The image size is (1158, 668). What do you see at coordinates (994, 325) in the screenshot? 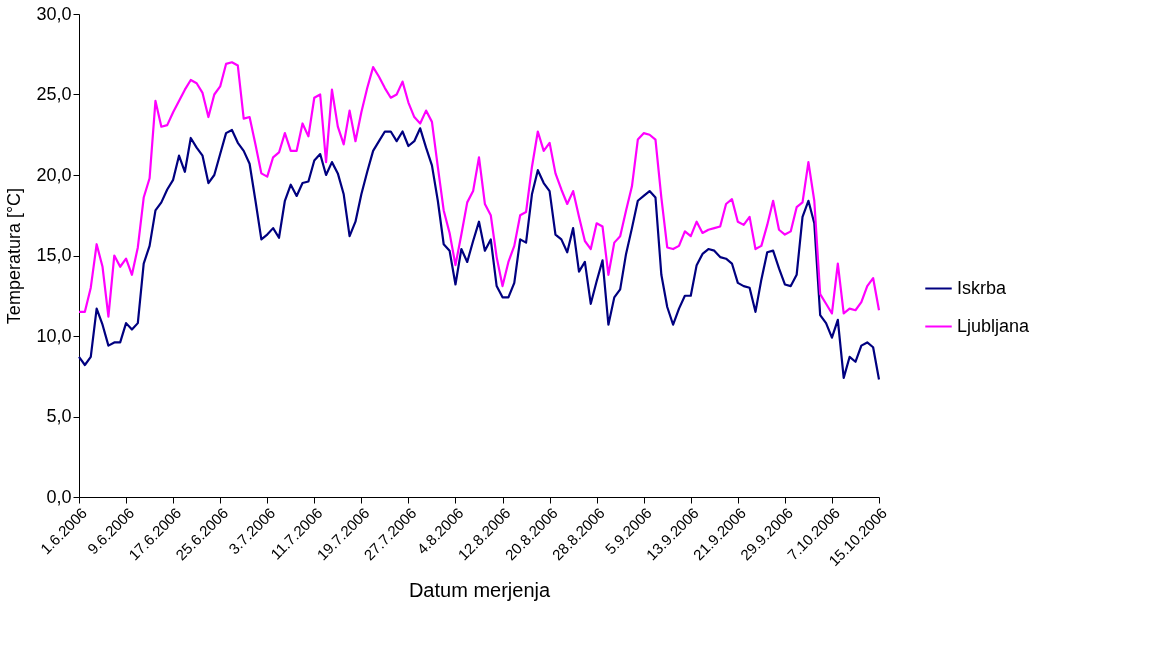
I see `legend-label: Ljubljana` at bounding box center [994, 325].